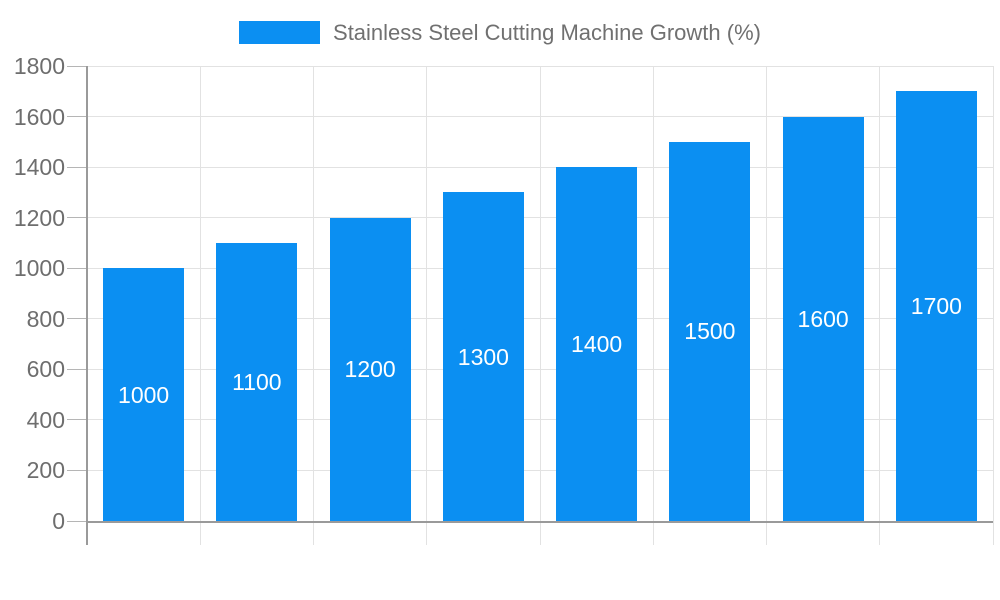 The width and height of the screenshot is (1000, 600). Describe the element at coordinates (45, 369) in the screenshot. I see `y-tick-label: 600` at that location.